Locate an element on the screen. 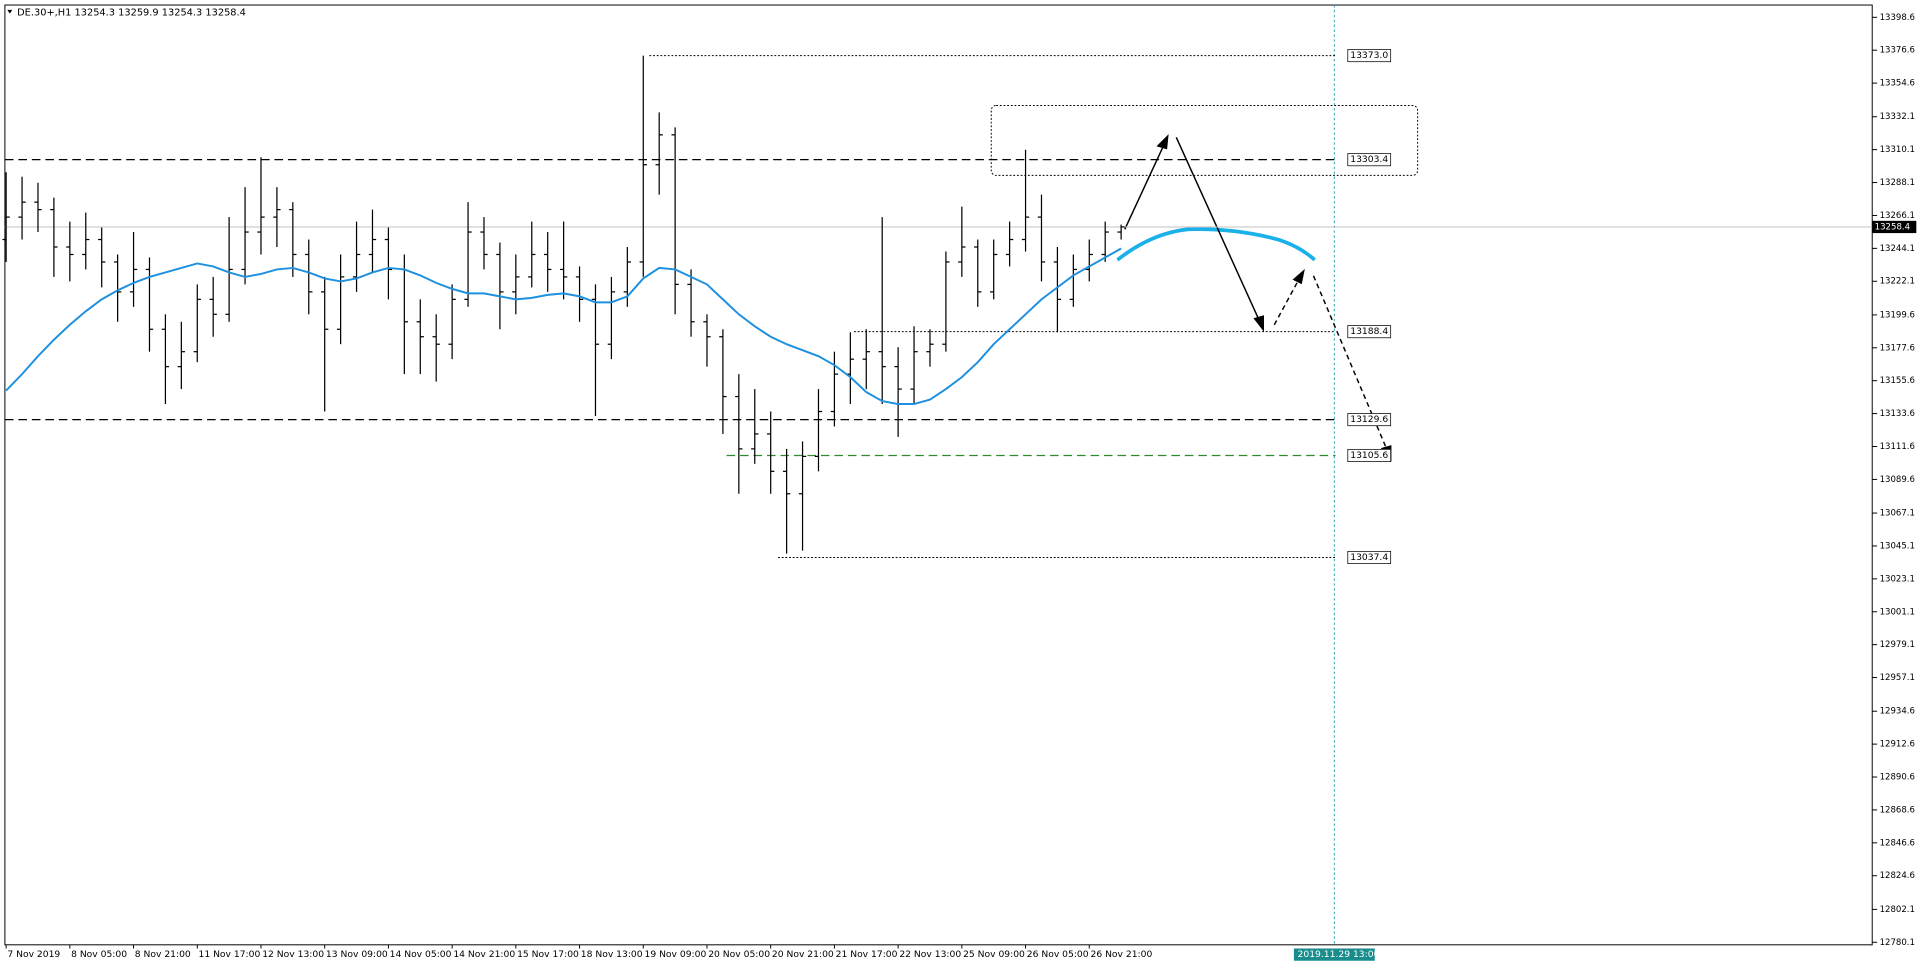  x-tick-label: 14 Nov 21:00 is located at coordinates (484, 954).